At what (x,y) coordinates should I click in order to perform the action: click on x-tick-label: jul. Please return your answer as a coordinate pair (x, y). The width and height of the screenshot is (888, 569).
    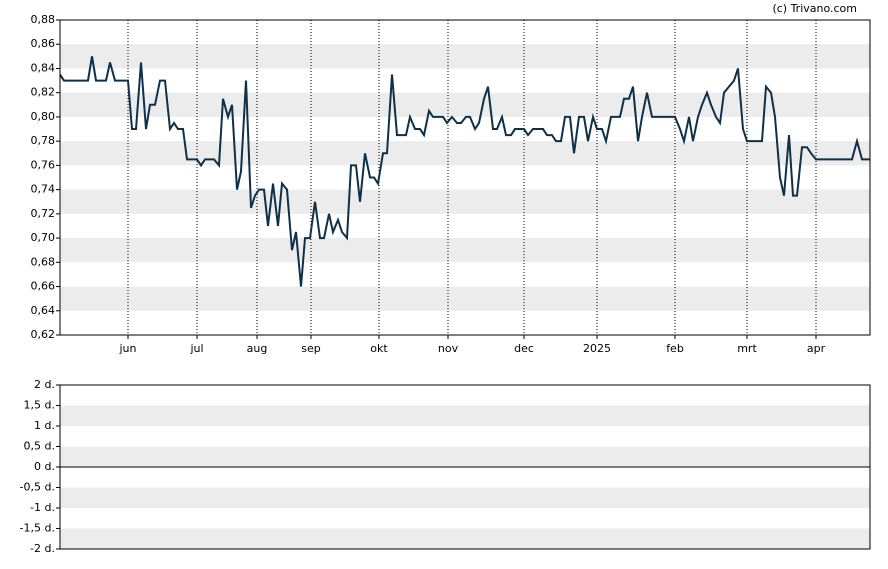
    Looking at the image, I should click on (196, 348).